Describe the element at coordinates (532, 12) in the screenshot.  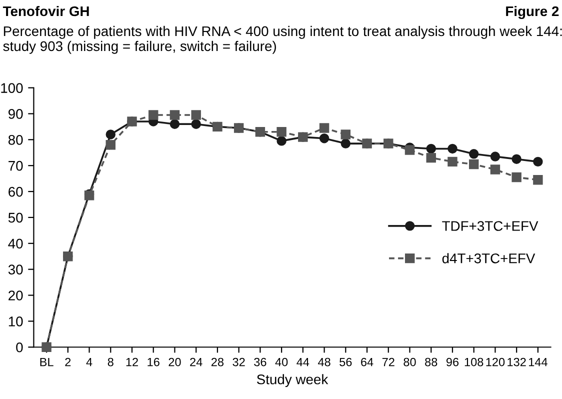
I see `caption: Figure 2` at that location.